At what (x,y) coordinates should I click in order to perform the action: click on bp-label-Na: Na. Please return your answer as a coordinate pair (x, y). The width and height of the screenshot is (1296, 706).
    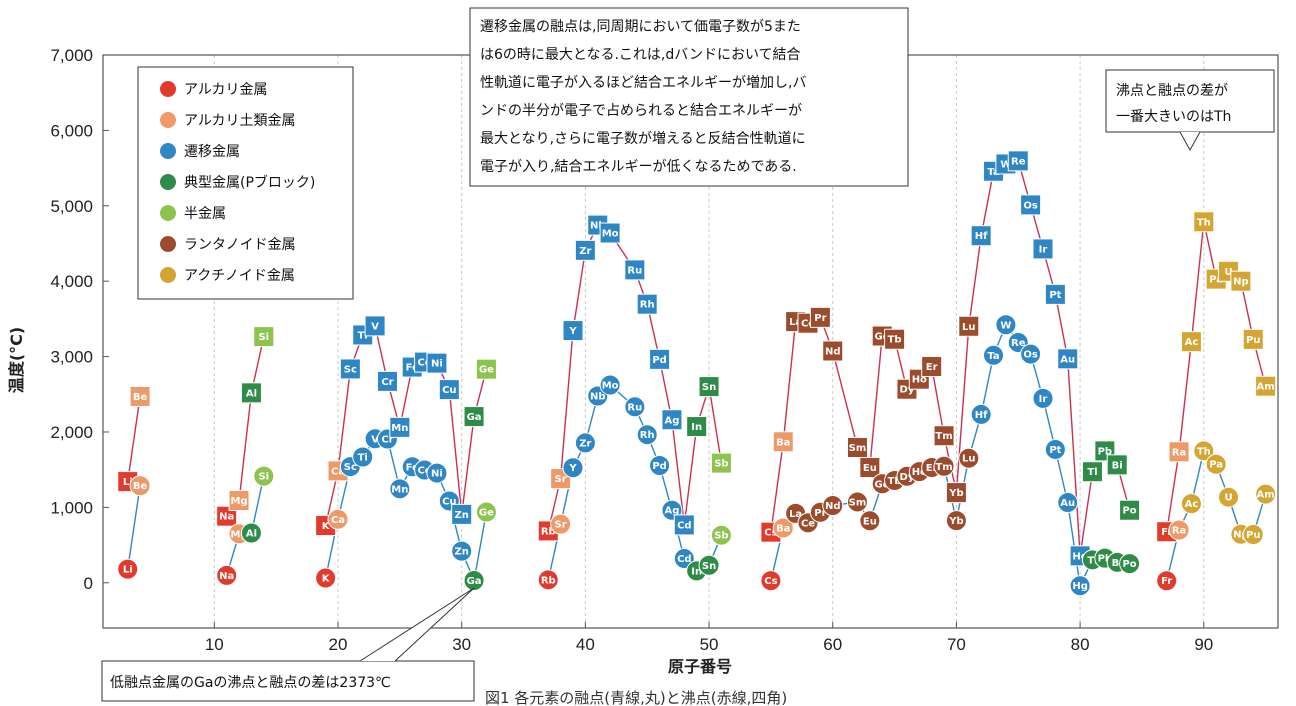
    Looking at the image, I should click on (226, 517).